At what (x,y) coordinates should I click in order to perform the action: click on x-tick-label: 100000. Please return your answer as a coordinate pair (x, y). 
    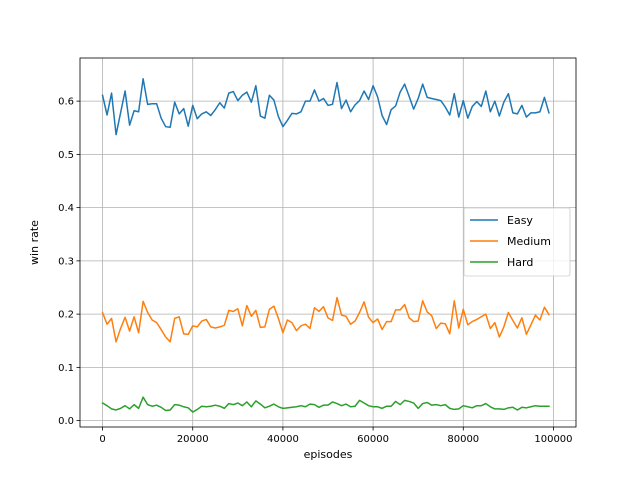
    Looking at the image, I should click on (553, 439).